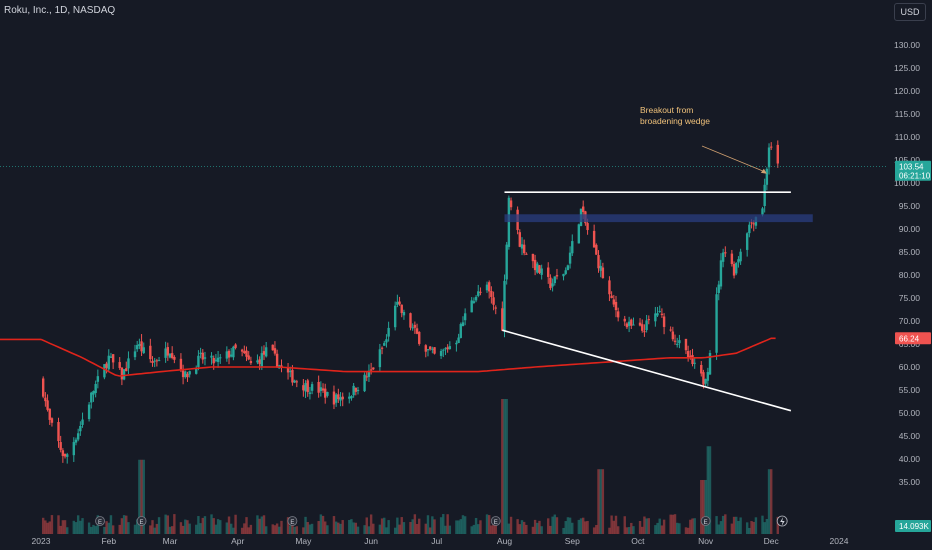  Describe the element at coordinates (647, 370) in the screenshot. I see `wedge-trendline` at that location.